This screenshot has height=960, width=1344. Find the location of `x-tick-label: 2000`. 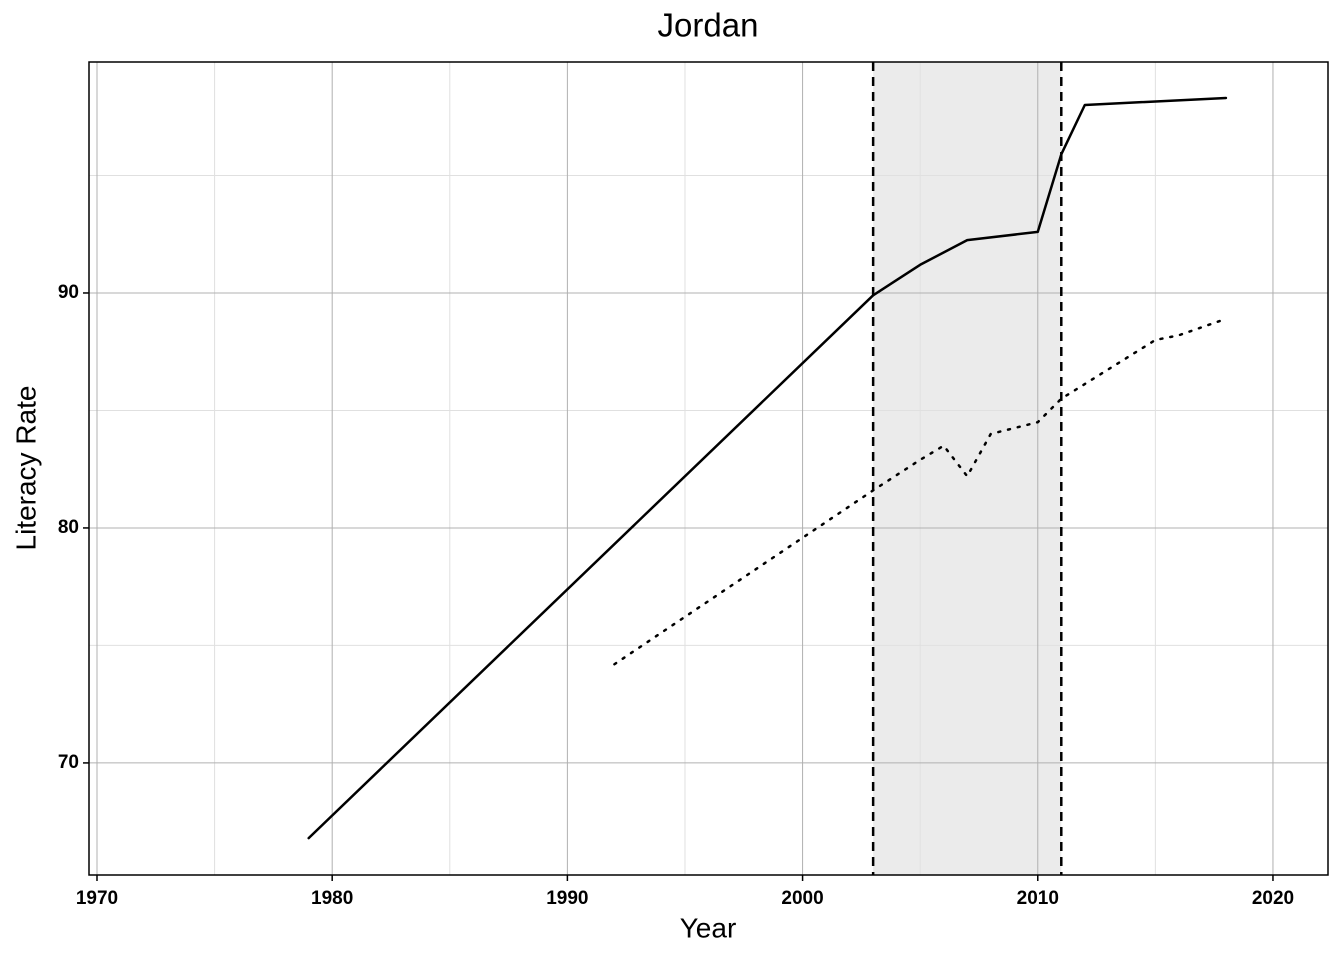

x-tick-label: 2000 is located at coordinates (802, 898).